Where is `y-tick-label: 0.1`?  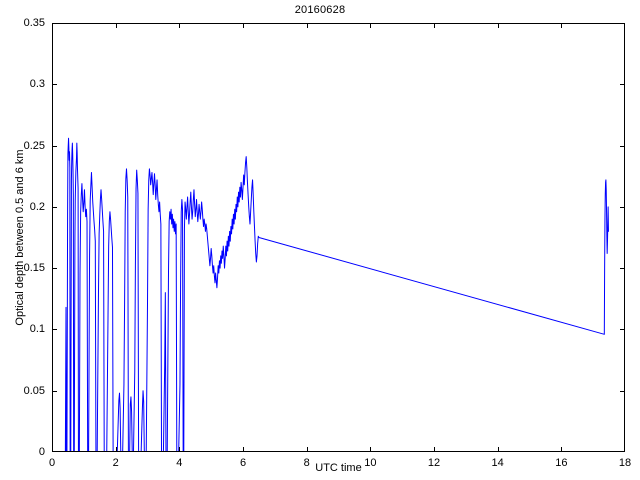 y-tick-label: 0.1 is located at coordinates (37, 329).